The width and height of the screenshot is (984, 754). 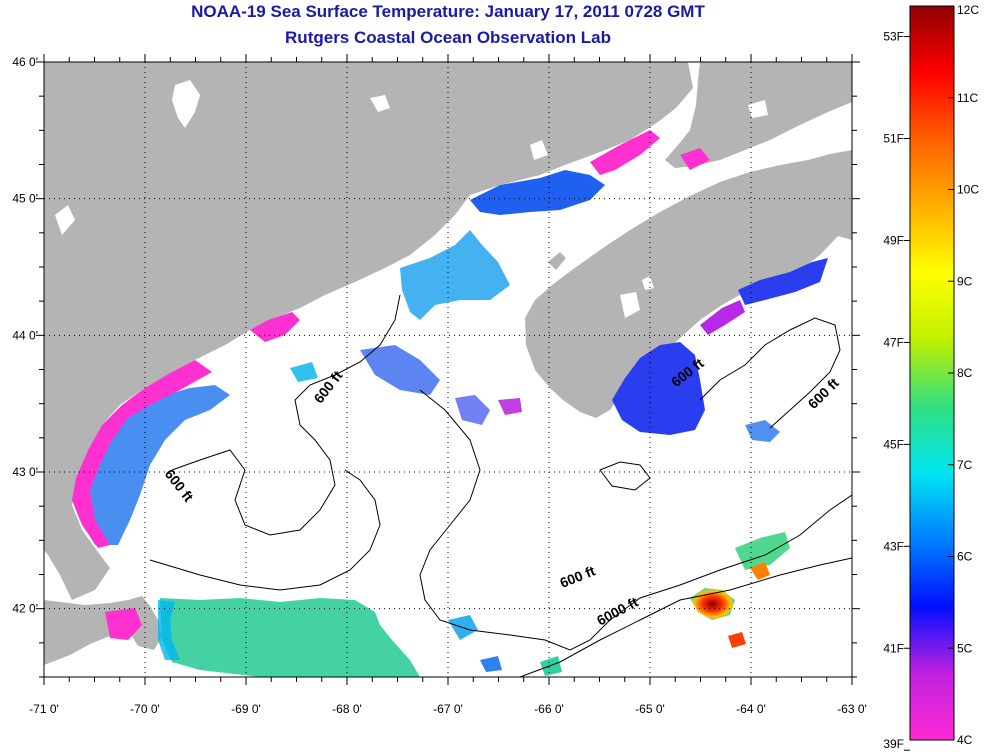 What do you see at coordinates (695, 159) in the screenshot?
I see `sst-fundy-head-cold` at bounding box center [695, 159].